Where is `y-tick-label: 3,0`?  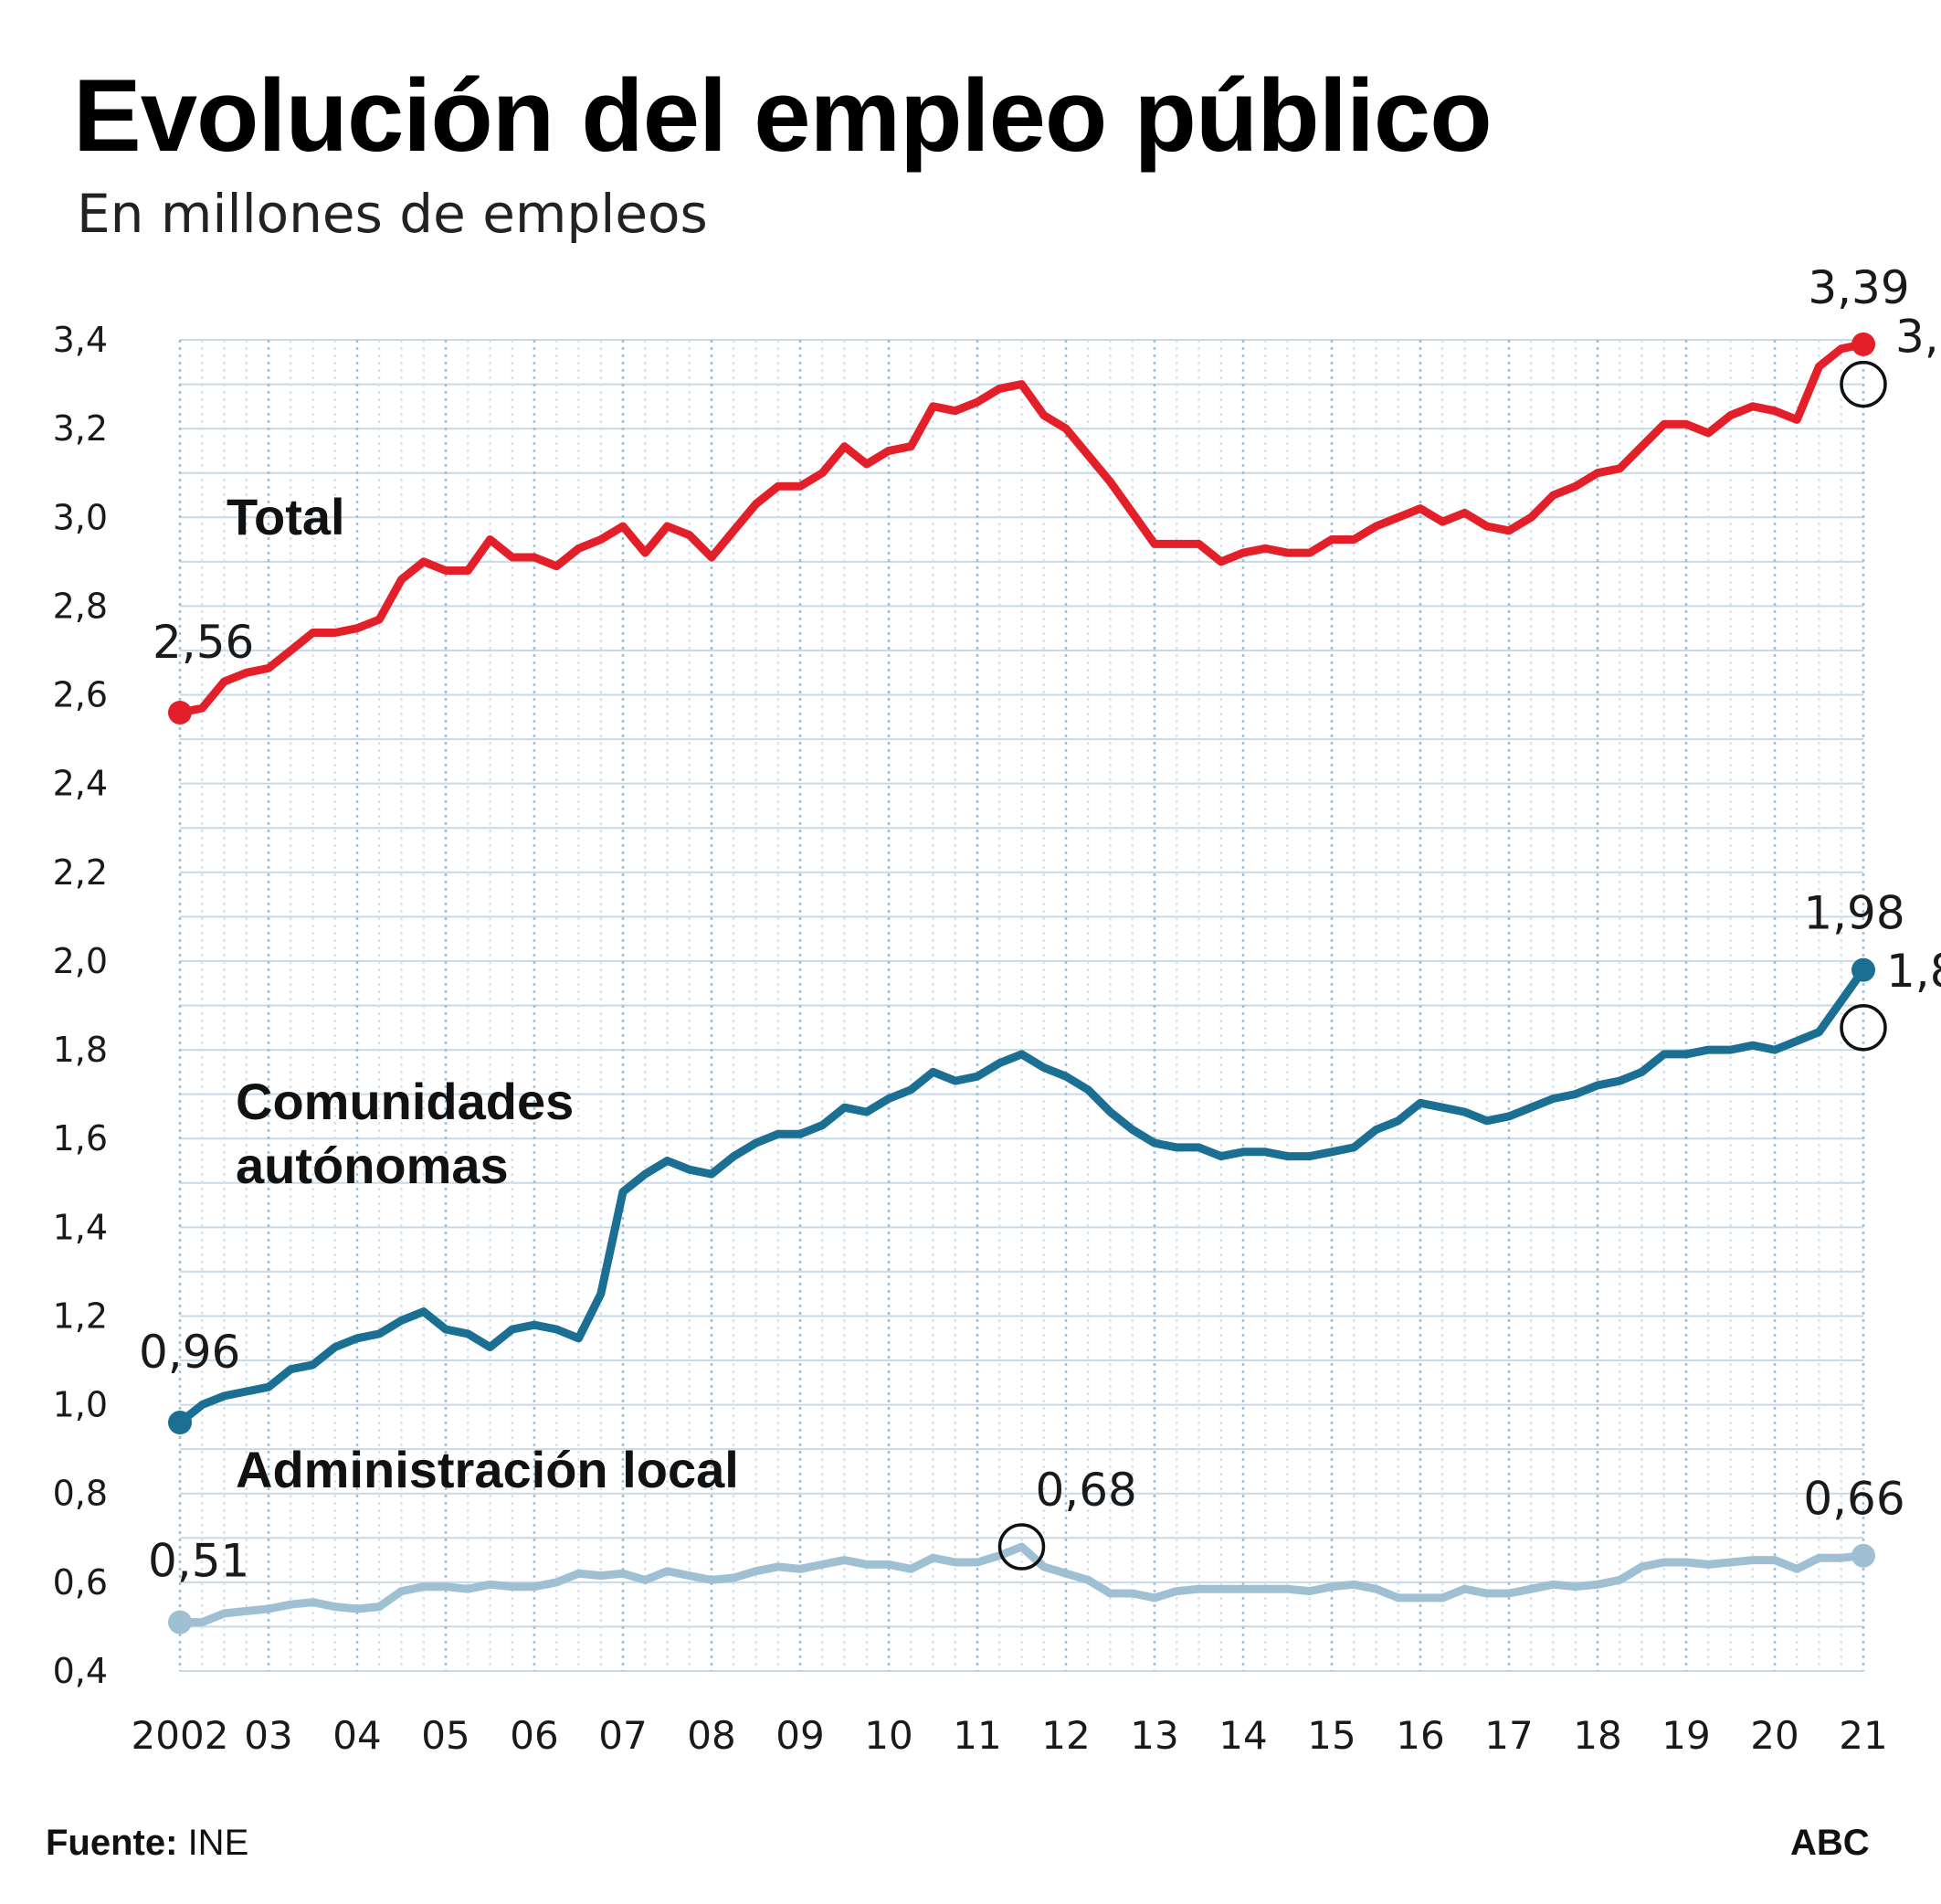 y-tick-label: 3,0 is located at coordinates (80, 517).